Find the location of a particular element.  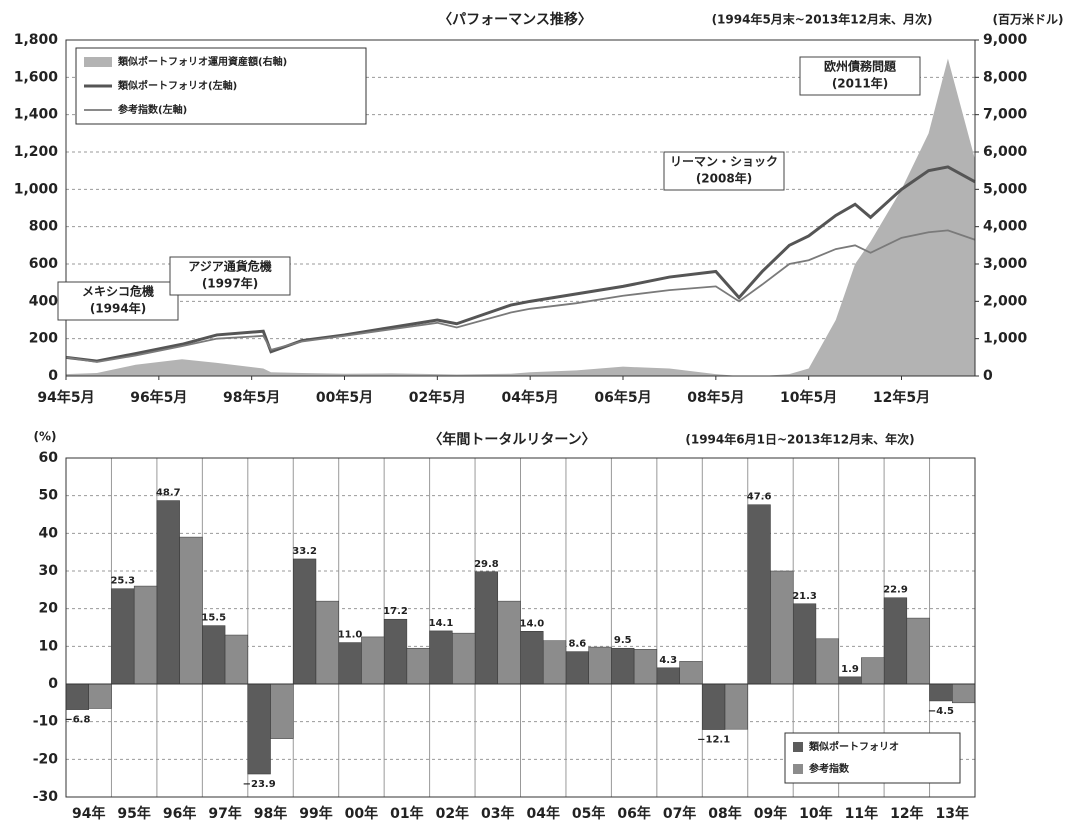

annotation: (1997年) is located at coordinates (230, 283).